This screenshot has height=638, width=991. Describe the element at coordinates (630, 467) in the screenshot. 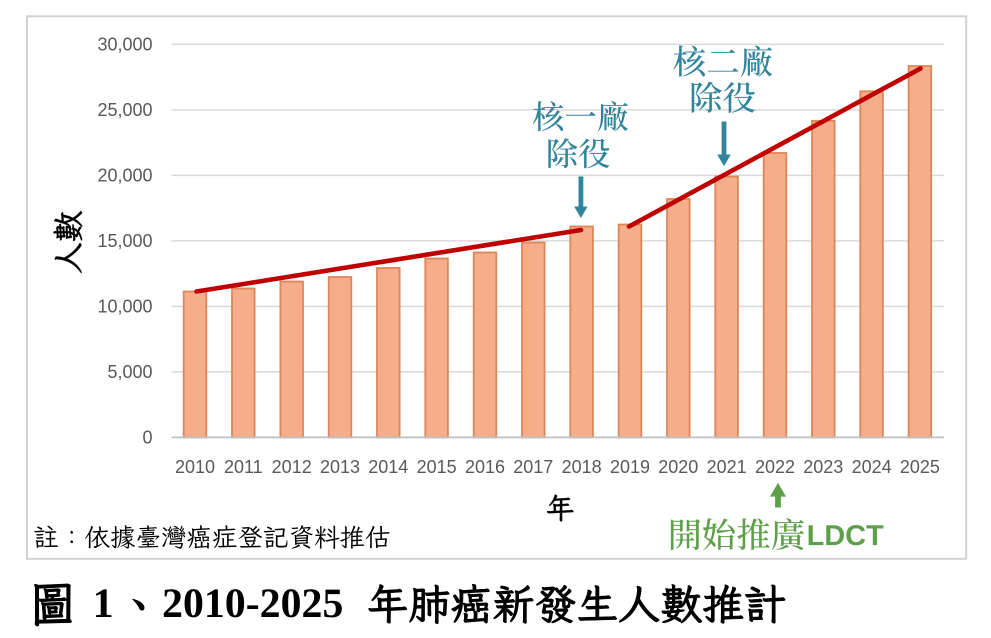

I see `svg-text: 2019` at that location.